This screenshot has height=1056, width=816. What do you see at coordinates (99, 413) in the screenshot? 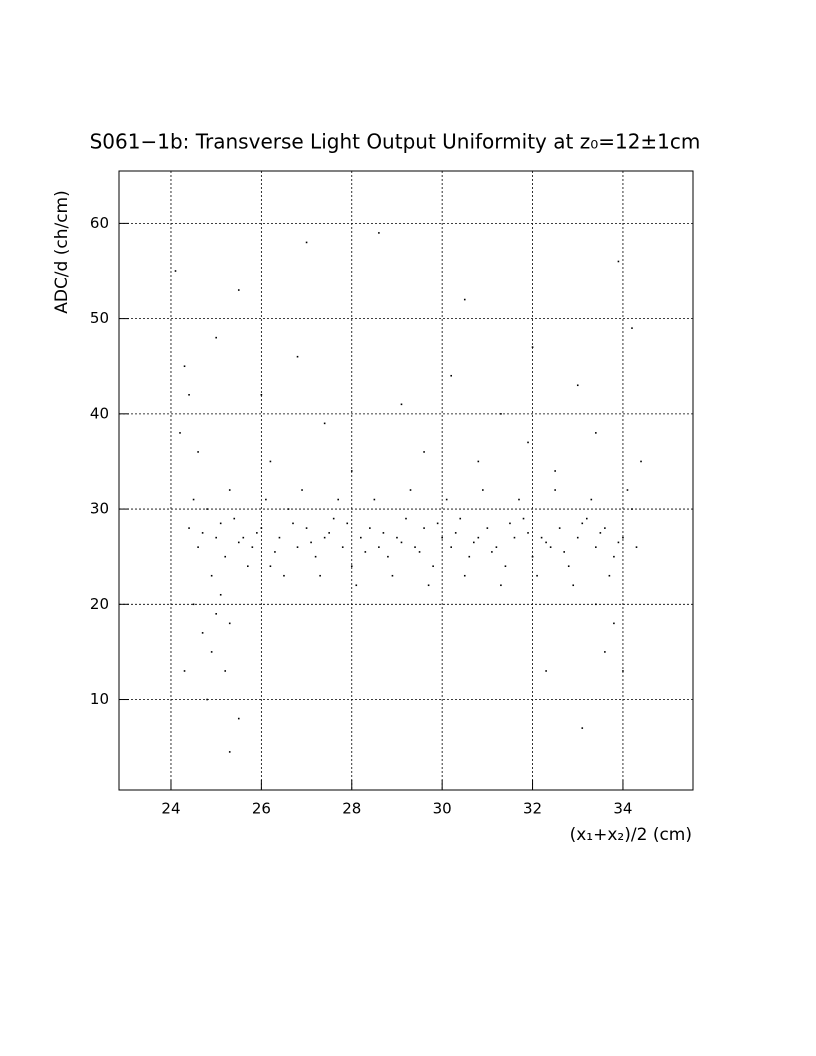
I see `y-tick-label: 40` at bounding box center [99, 413].